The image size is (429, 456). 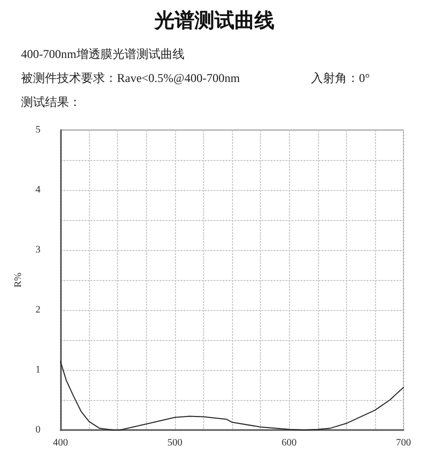 What do you see at coordinates (51, 102) in the screenshot?
I see `text: 测试结果：` at bounding box center [51, 102].